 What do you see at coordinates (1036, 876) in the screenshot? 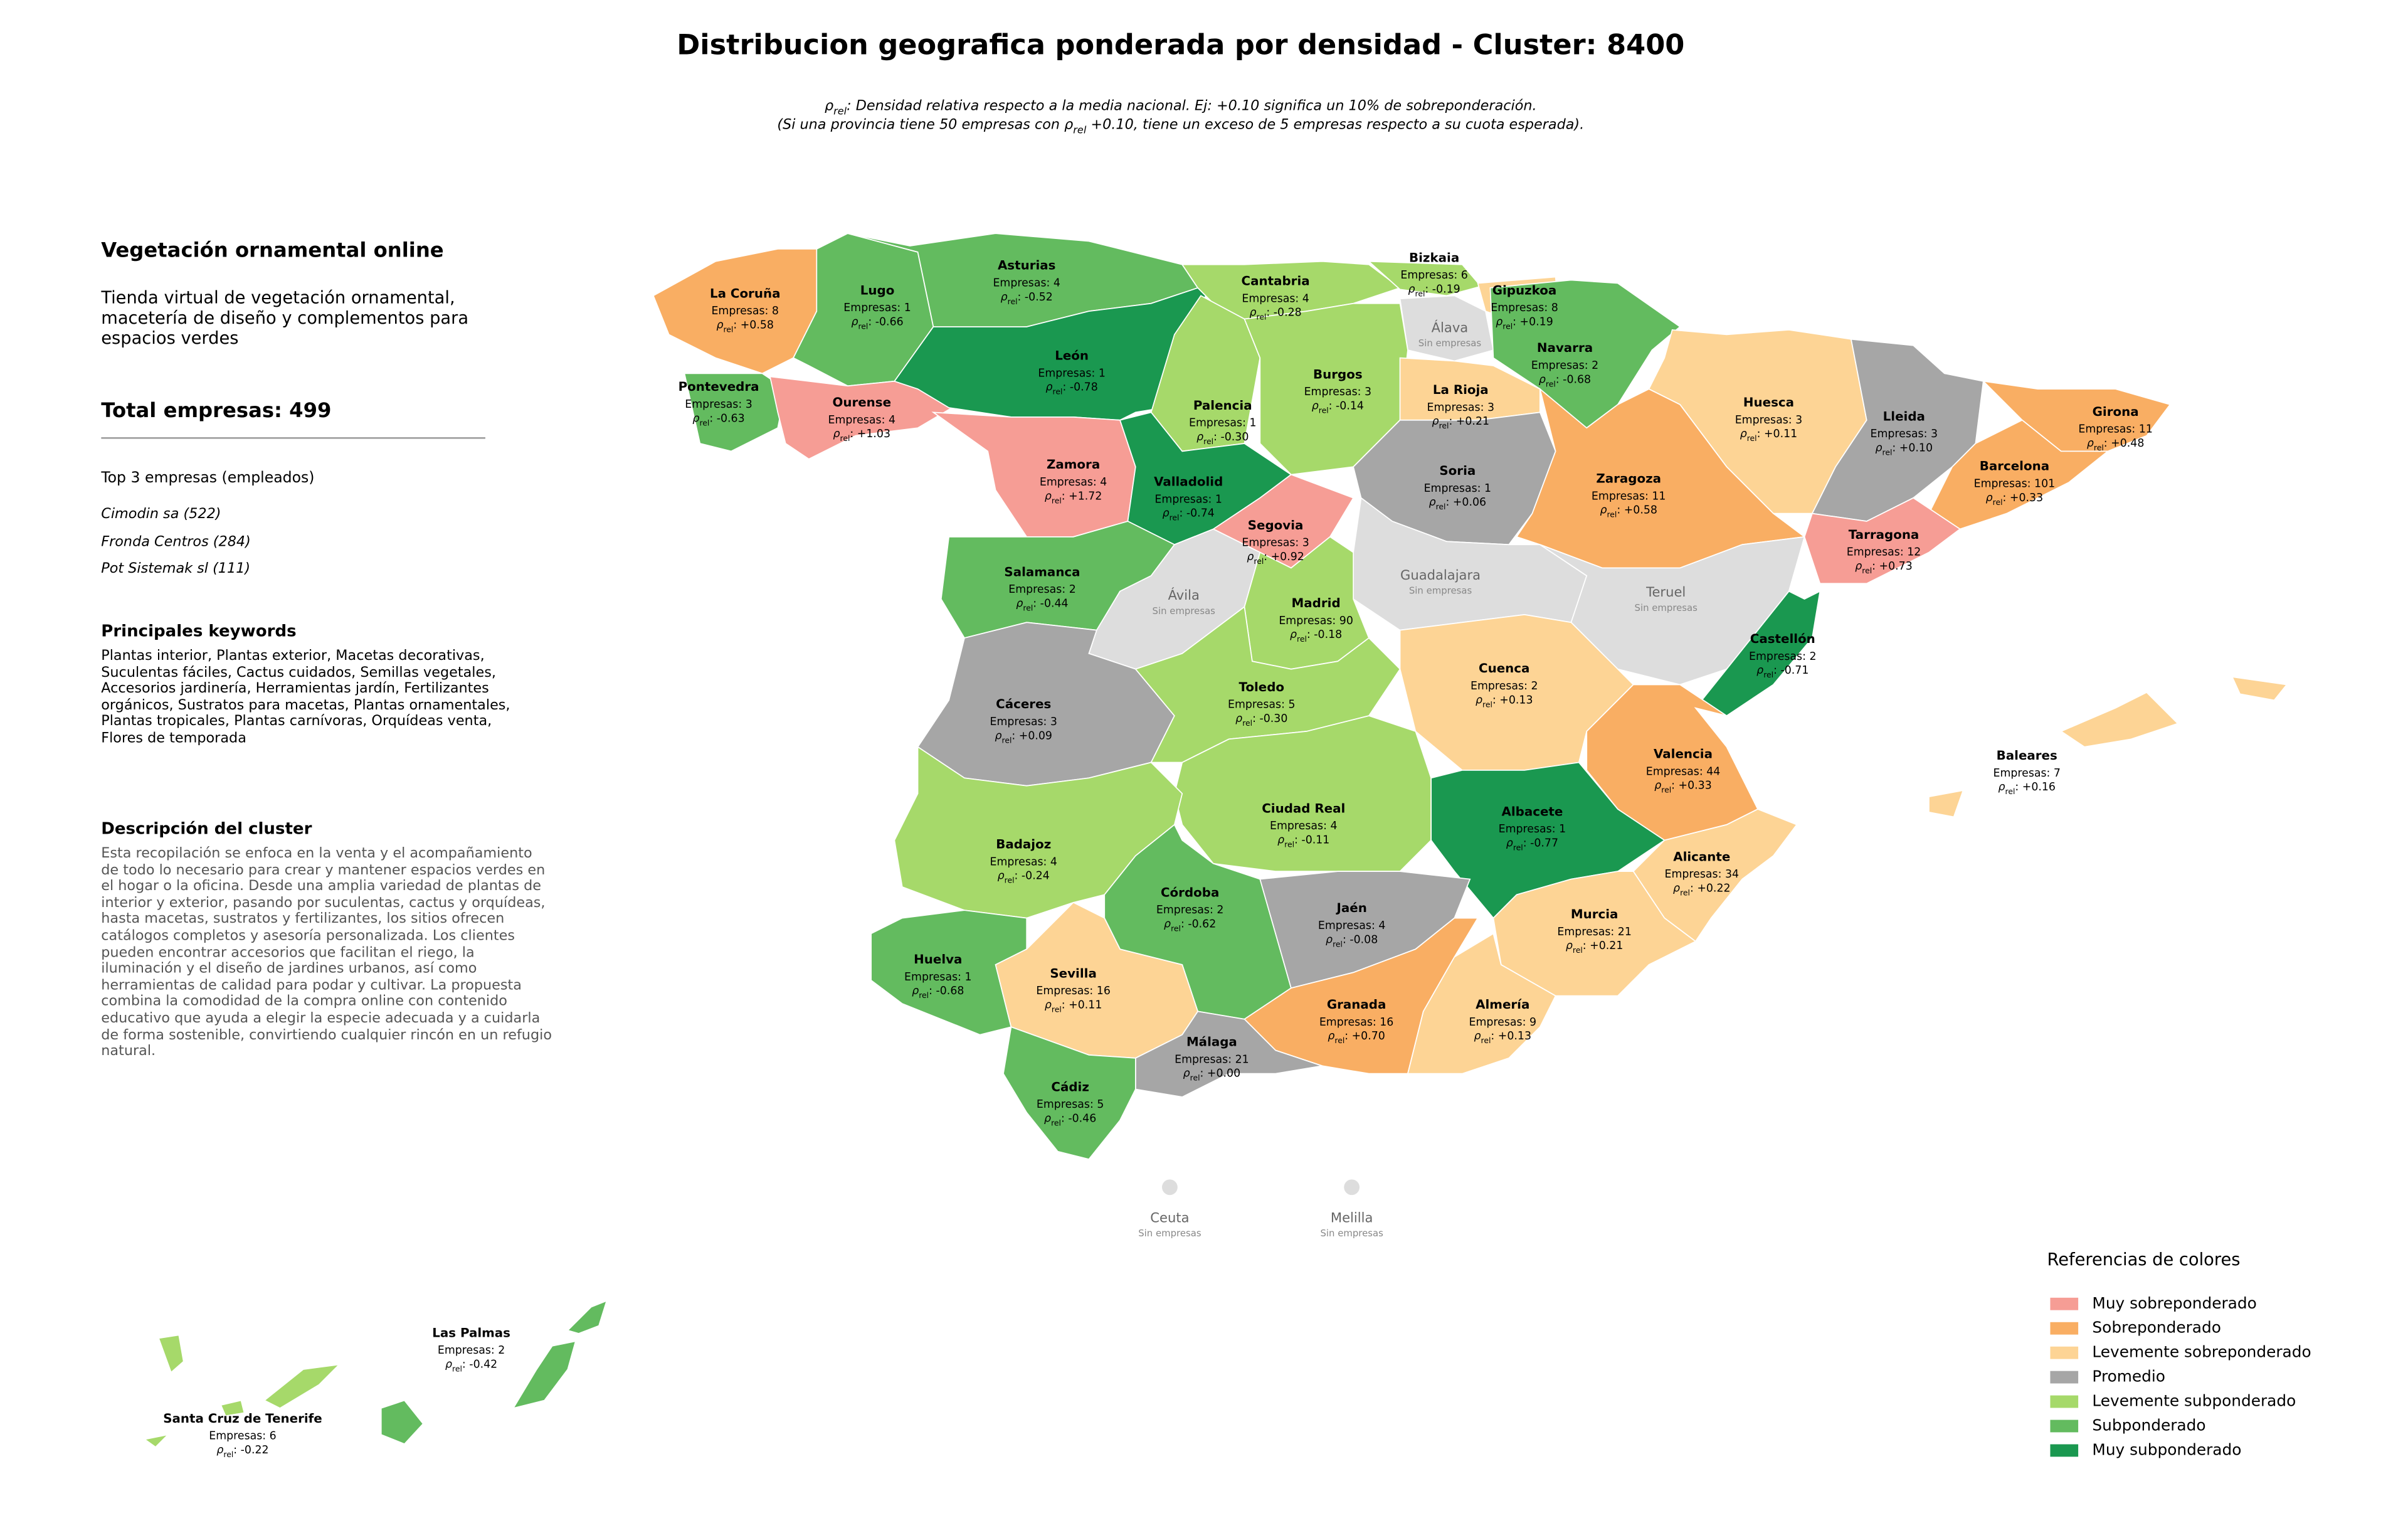
I see `density-value: -0.24` at bounding box center [1036, 876].